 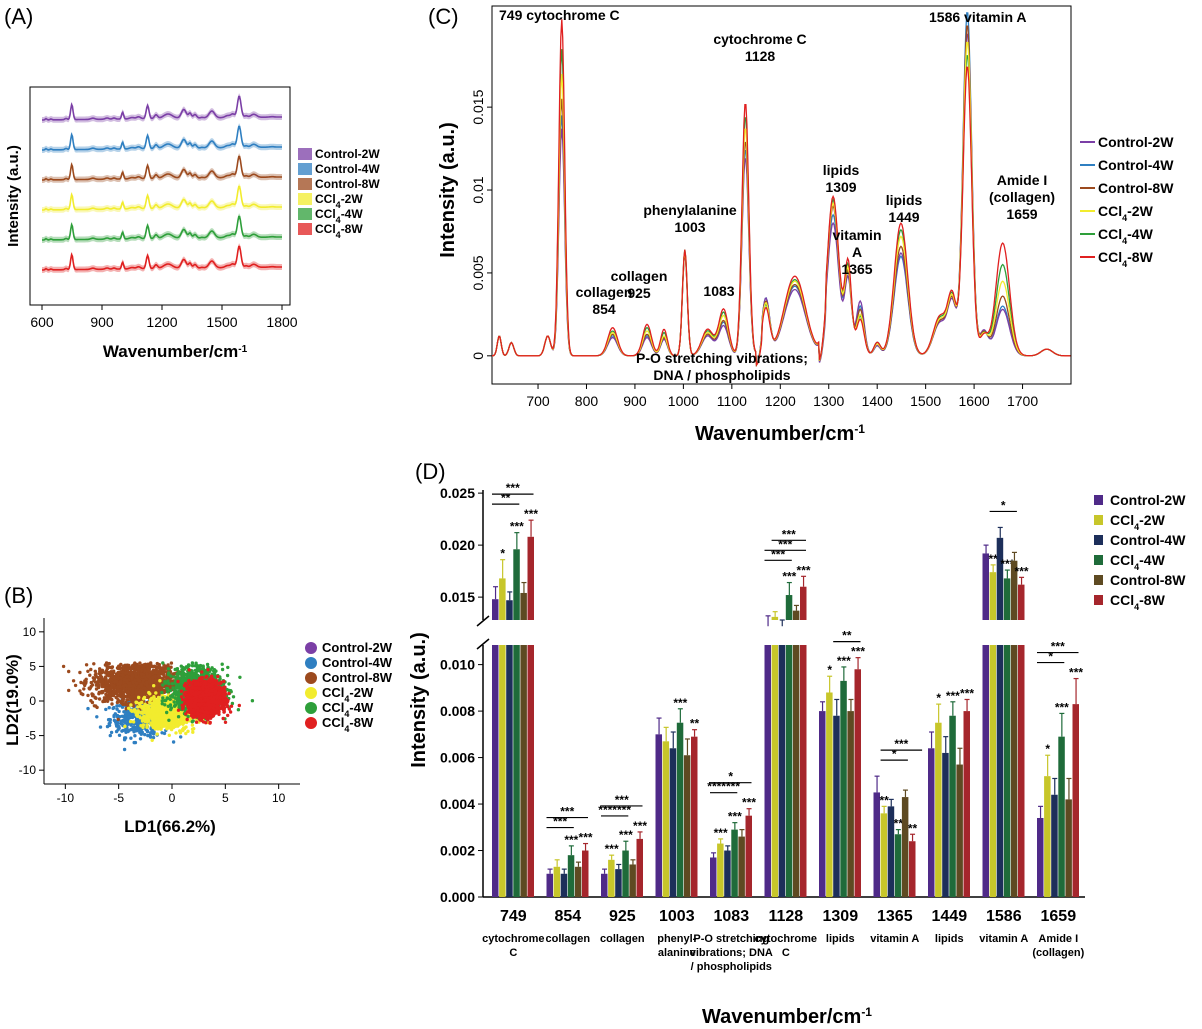 I want to click on panel-a-legend-swatch-Control-4W, so click(x=305, y=169).